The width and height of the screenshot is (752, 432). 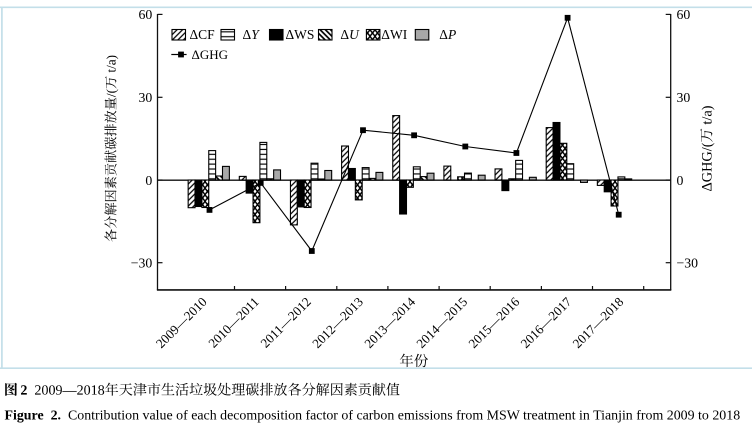 What do you see at coordinates (394, 34) in the screenshot?
I see `svg-text: ΔWI` at bounding box center [394, 34].